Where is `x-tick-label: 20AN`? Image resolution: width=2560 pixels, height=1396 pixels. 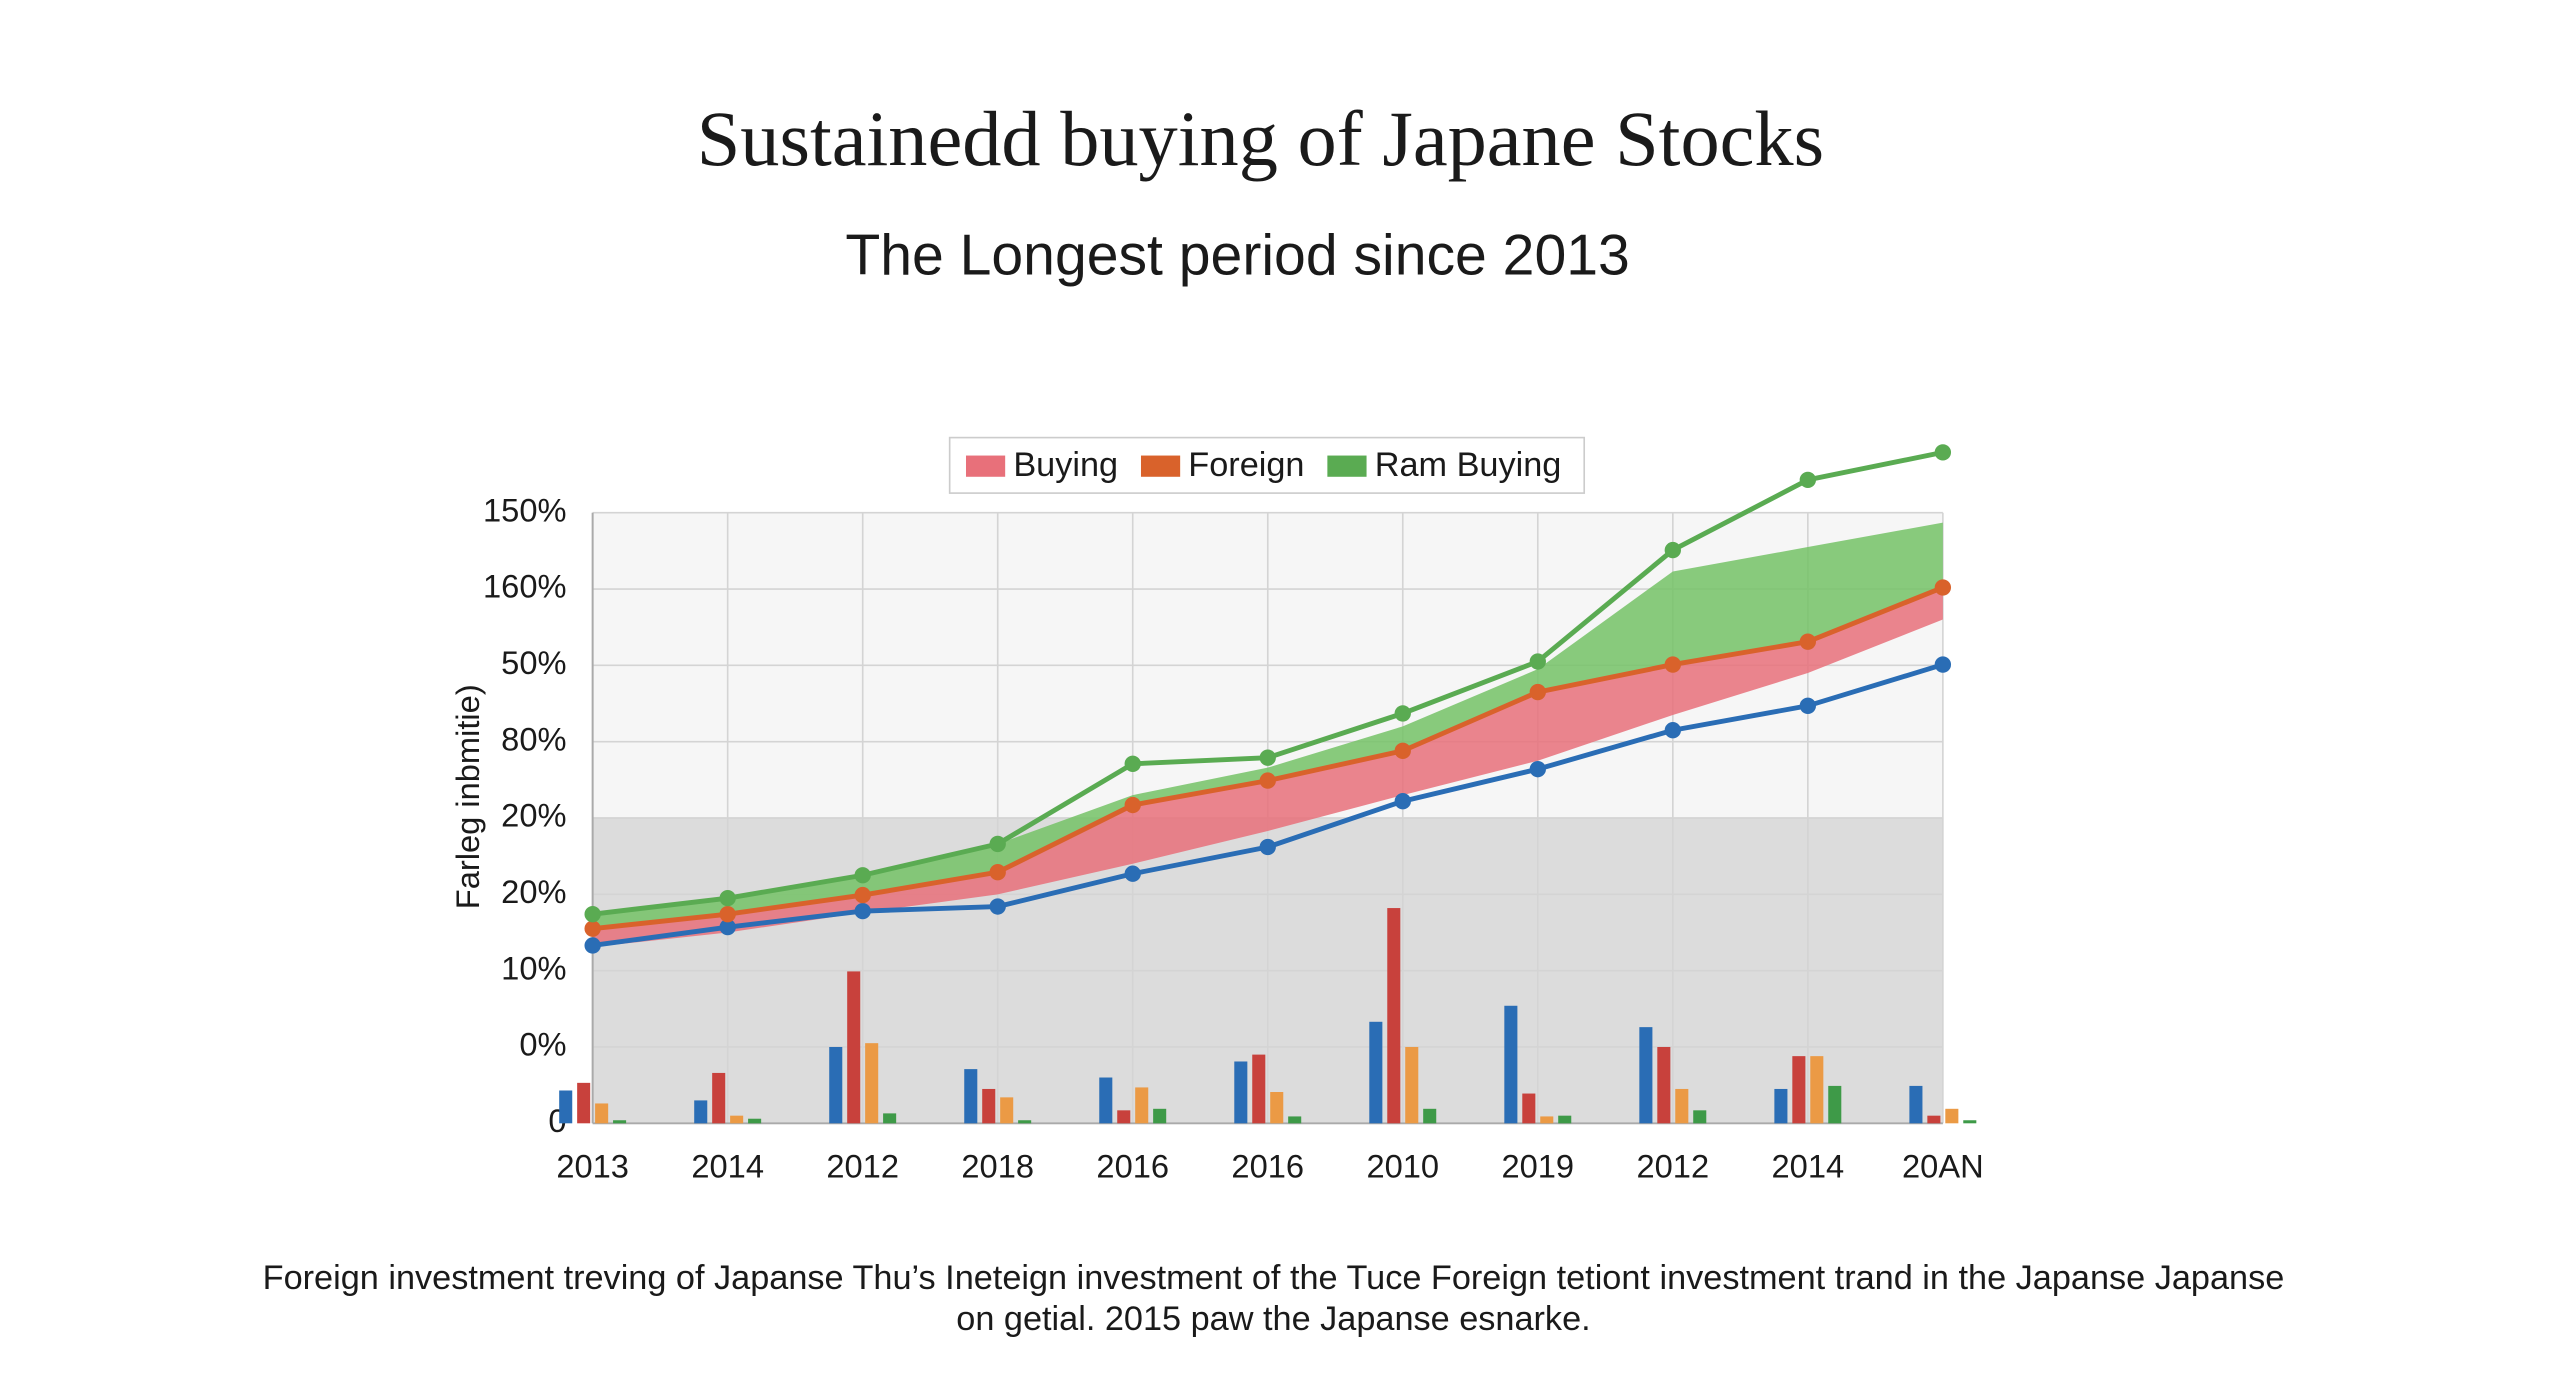
x-tick-label: 20AN is located at coordinates (1943, 1166).